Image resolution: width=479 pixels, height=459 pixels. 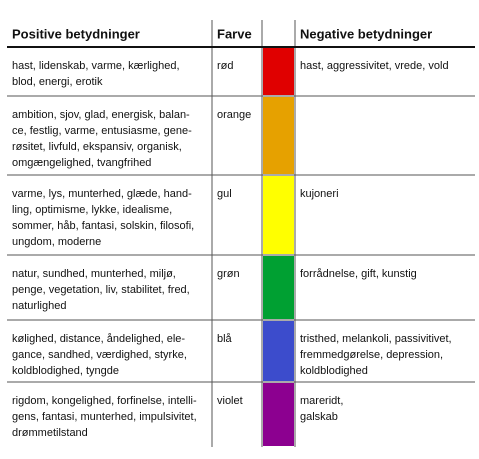 I want to click on negative-text: galskab, so click(x=319, y=417).